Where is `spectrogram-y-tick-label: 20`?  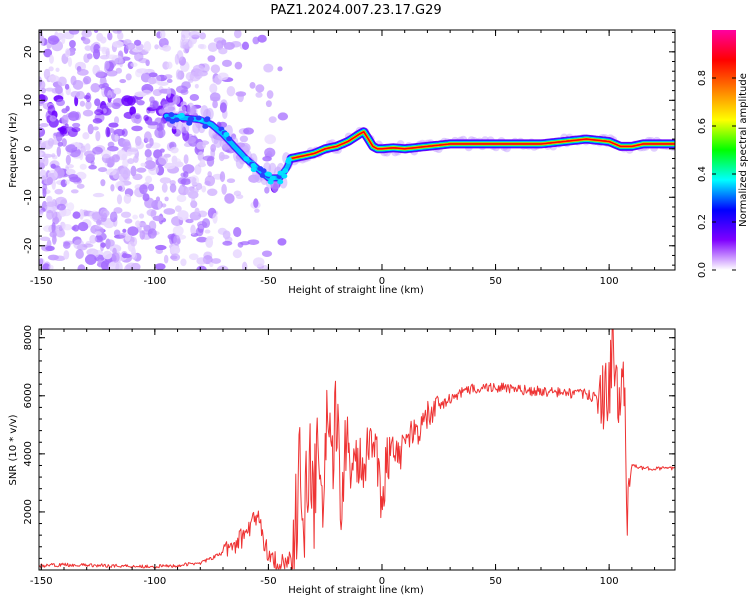
spectrogram-y-tick-label: 20 is located at coordinates (28, 51).